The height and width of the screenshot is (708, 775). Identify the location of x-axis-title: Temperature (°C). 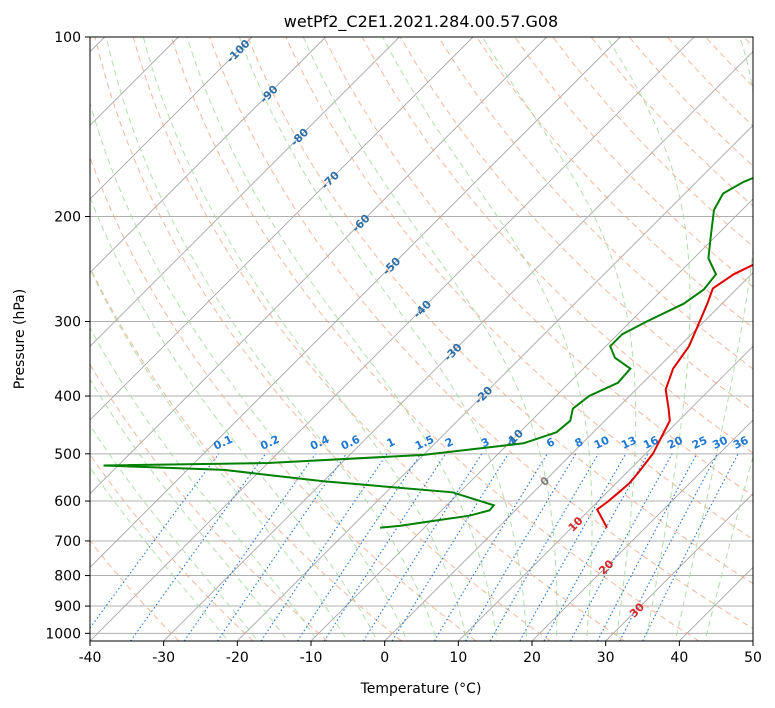
(421, 689).